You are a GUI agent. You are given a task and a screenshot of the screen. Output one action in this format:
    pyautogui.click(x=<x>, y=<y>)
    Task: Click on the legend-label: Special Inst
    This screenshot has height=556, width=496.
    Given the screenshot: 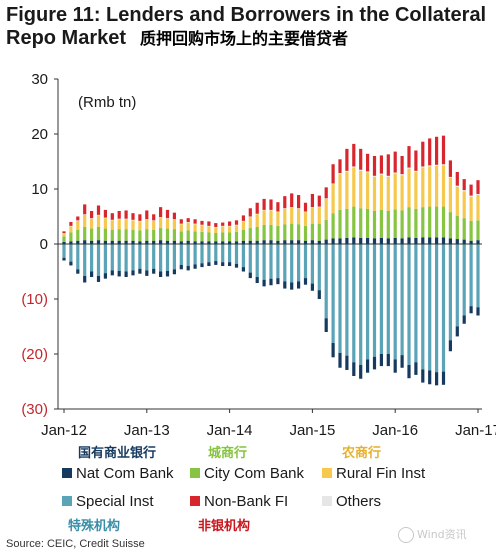 What is the action you would take?
    pyautogui.click(x=115, y=501)
    